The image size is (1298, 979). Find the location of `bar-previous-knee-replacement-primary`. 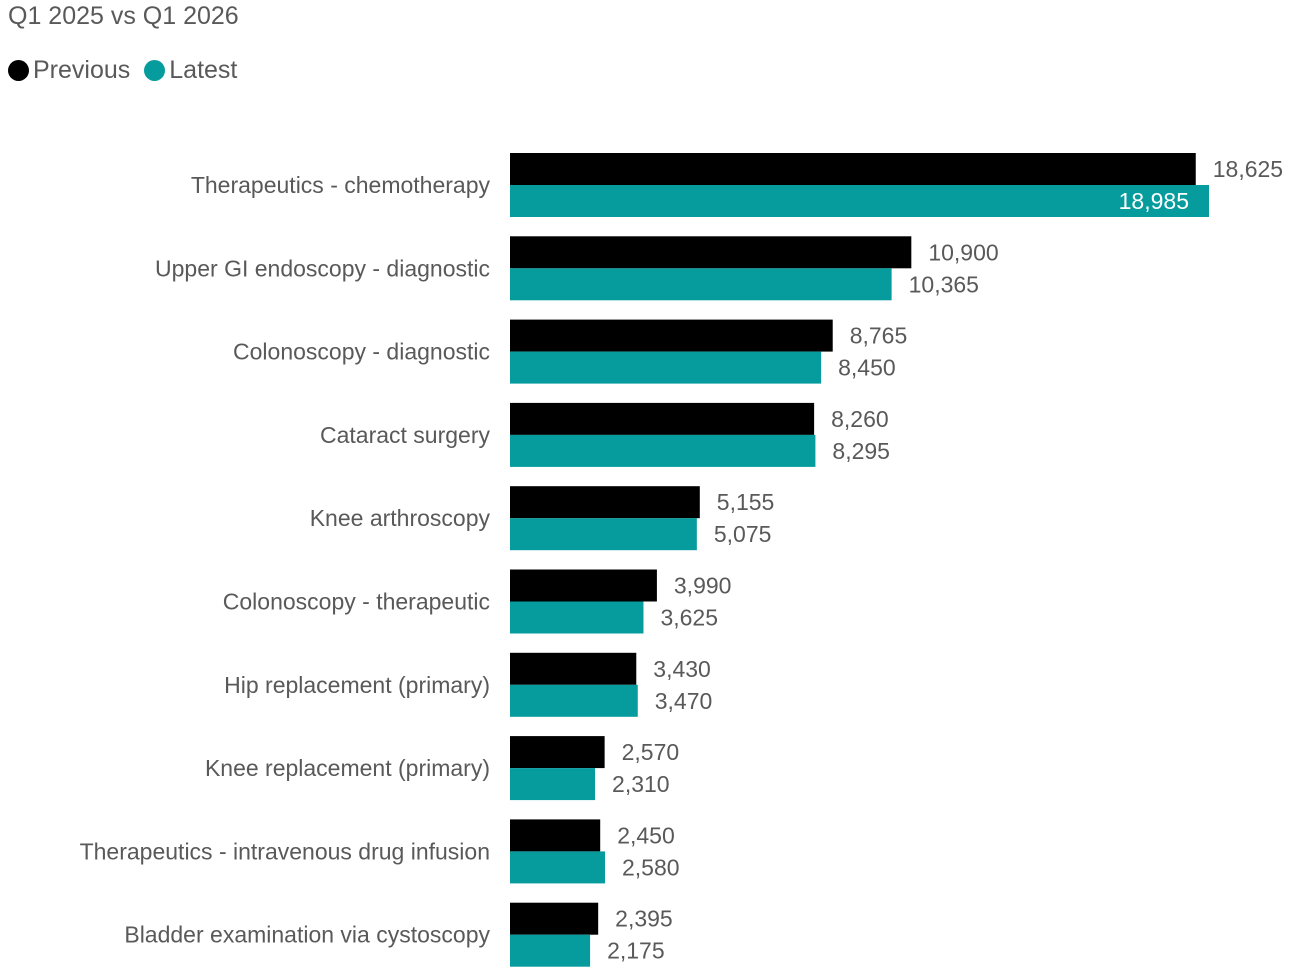

bar-previous-knee-replacement-primary is located at coordinates (557, 752).